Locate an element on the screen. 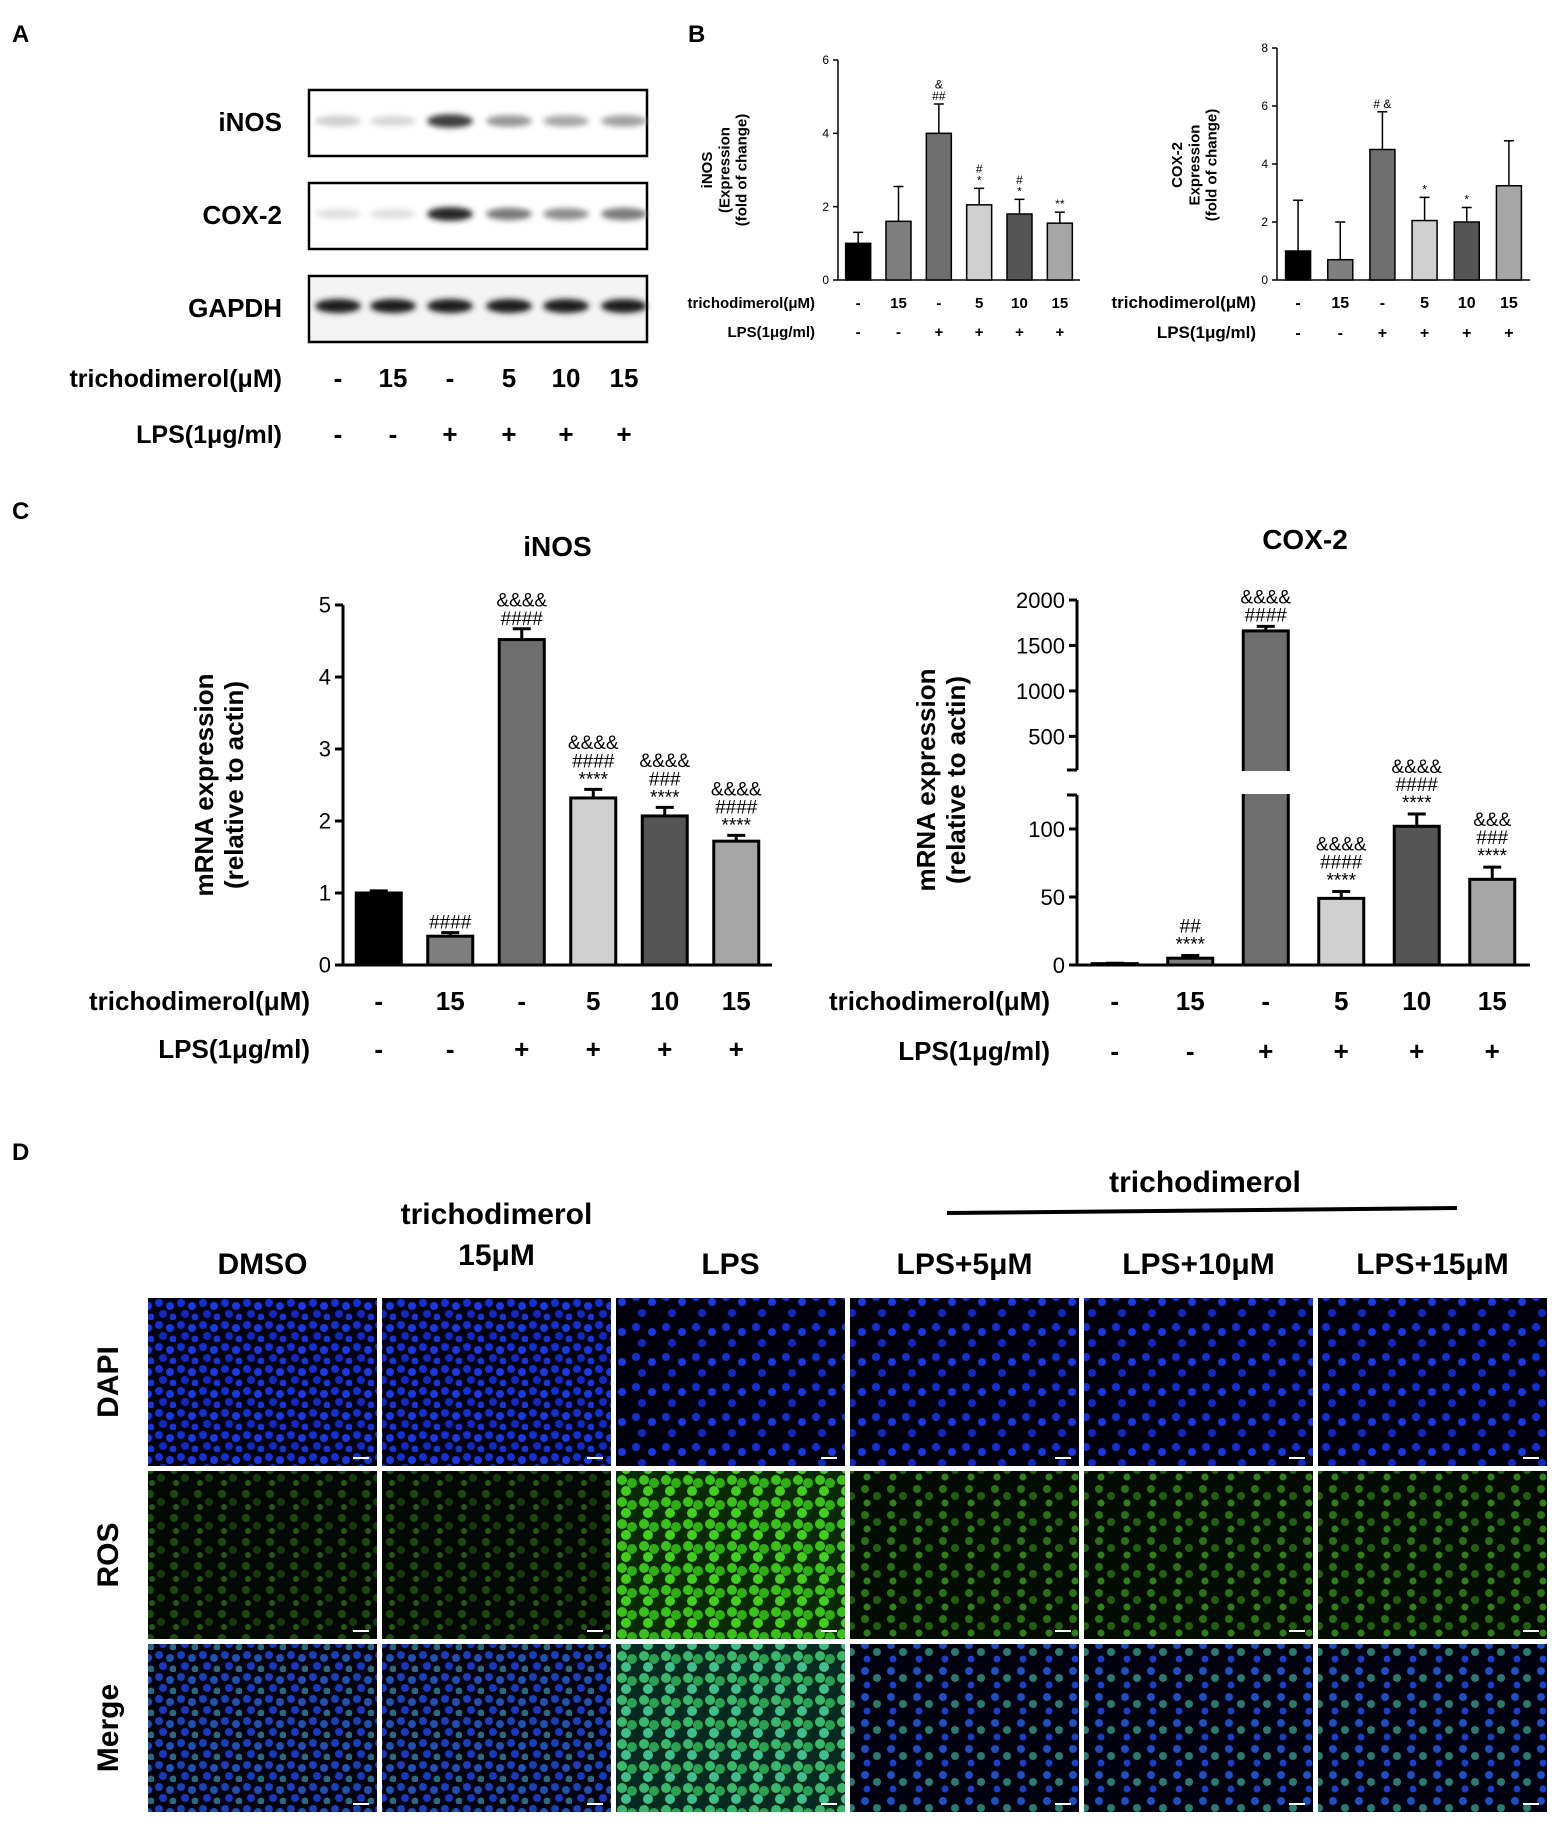 The image size is (1562, 1833). row-label-trichodimerol-c1: trichodimerol(μM) is located at coordinates (199, 1001).